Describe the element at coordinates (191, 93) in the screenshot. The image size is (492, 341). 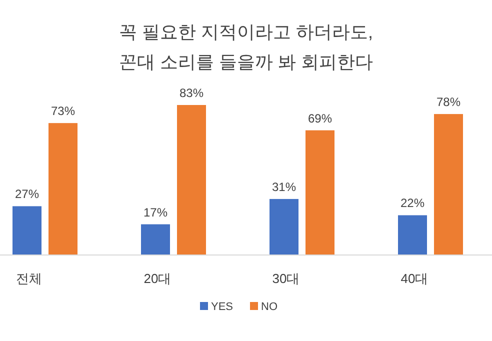
I see `data-label: 83%` at that location.